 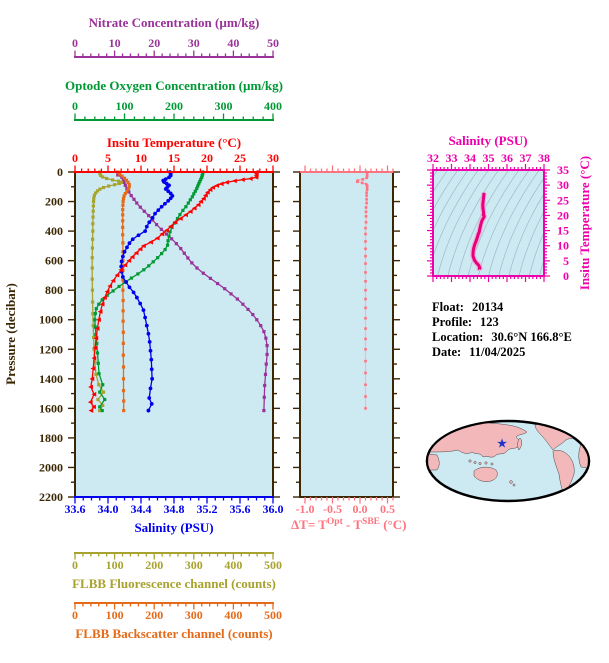 I want to click on ts-curve, so click(x=478, y=231).